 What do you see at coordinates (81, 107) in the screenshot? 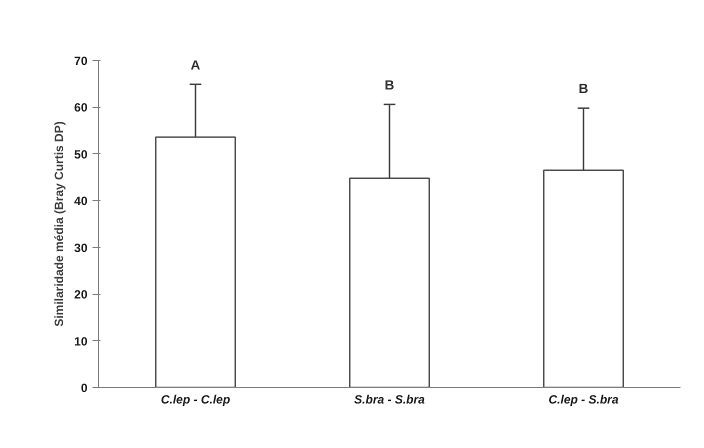
I see `y-tick-label: 60` at bounding box center [81, 107].